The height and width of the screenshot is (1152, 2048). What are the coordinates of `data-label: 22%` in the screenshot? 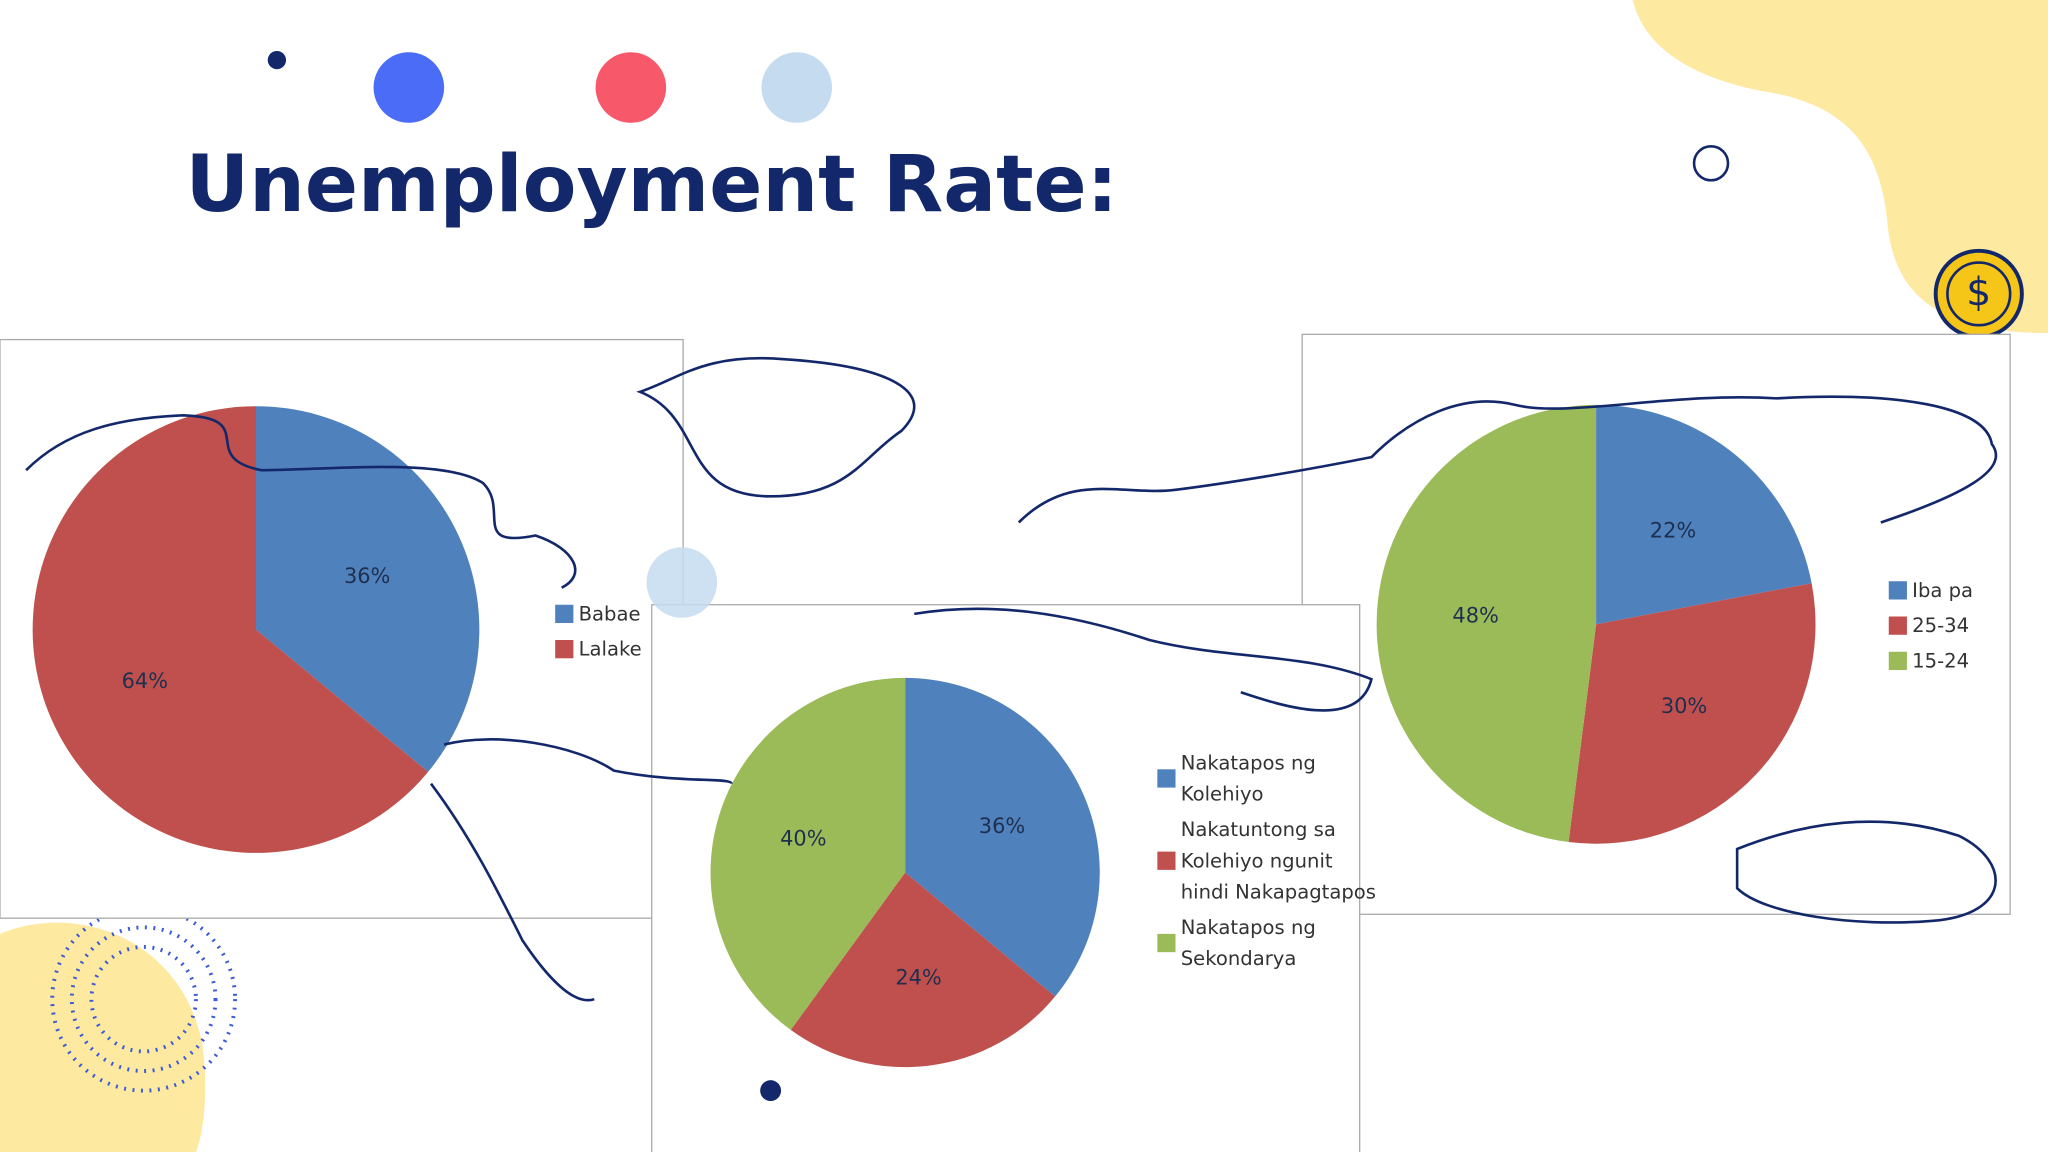 It's located at (1673, 530).